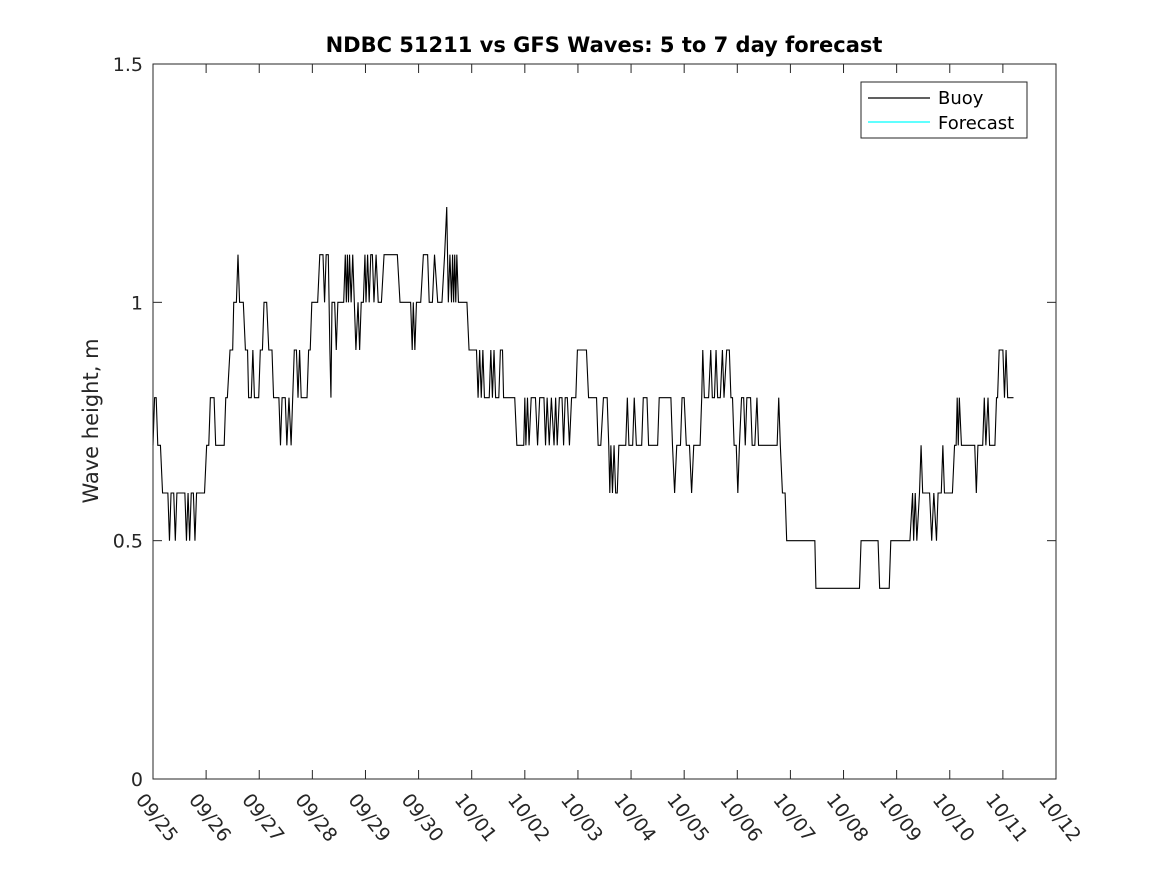 The width and height of the screenshot is (1167, 875). I want to click on legend-label-buoy: Buoy, so click(961, 98).